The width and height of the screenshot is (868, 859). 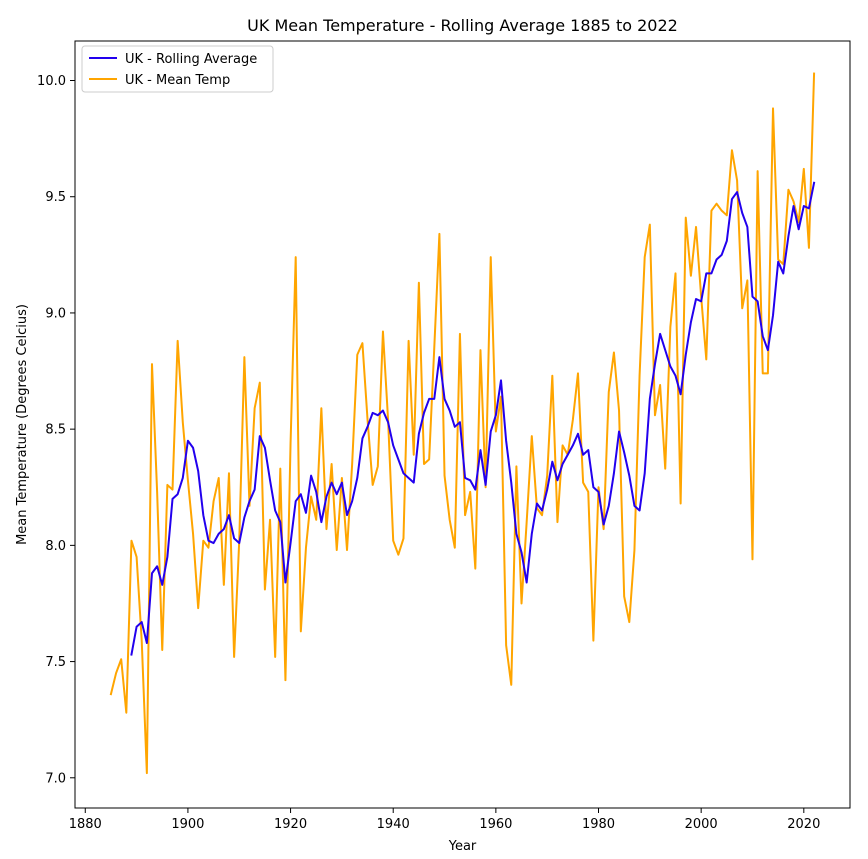 I want to click on y-axis-label: Mean Temperature (Degrees Celcius), so click(x=22, y=424).